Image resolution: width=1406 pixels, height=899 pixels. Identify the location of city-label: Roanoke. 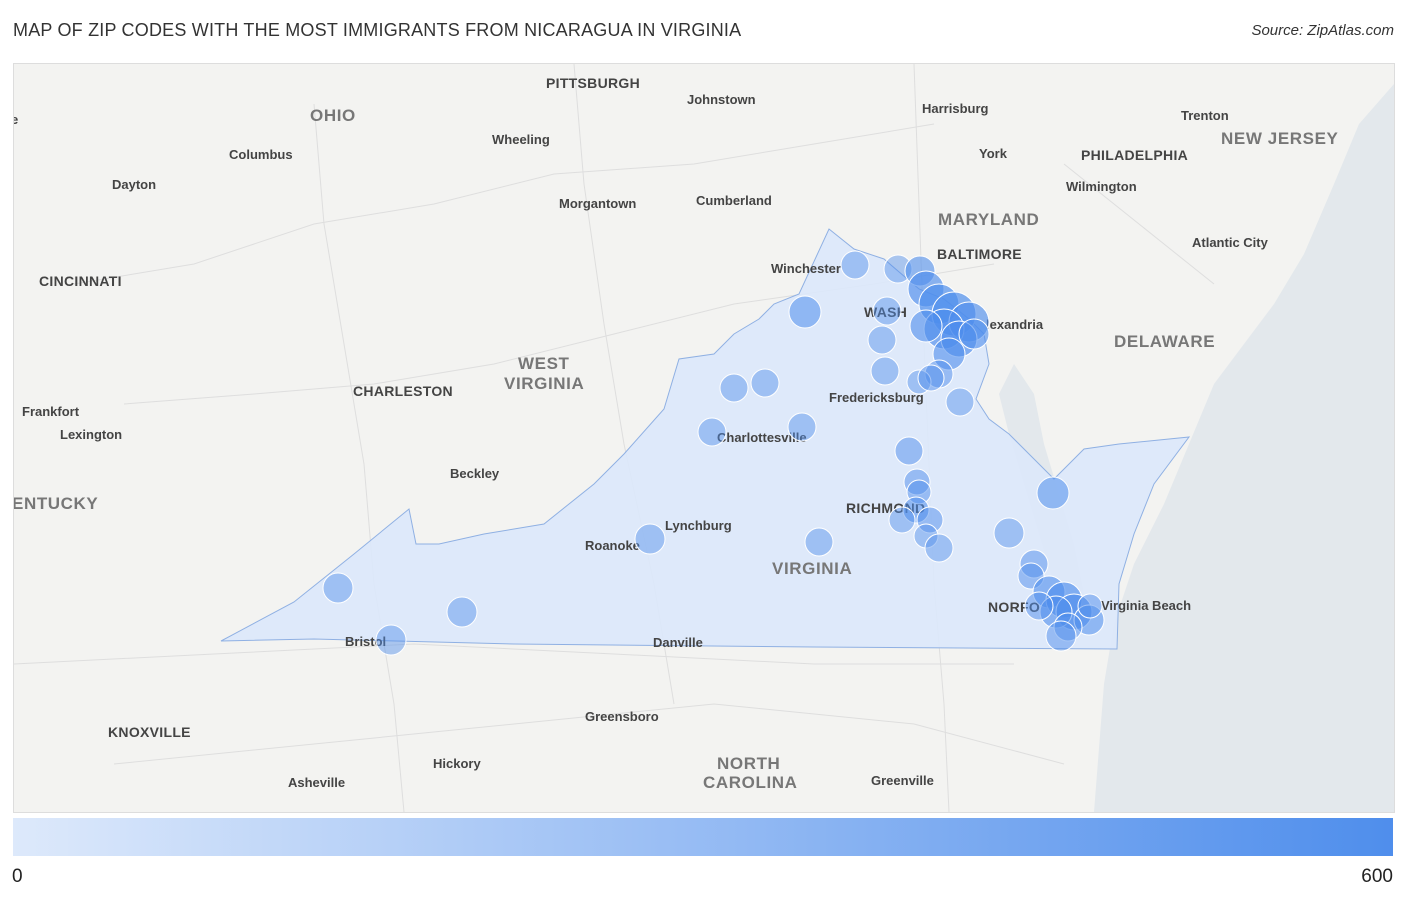
(612, 545).